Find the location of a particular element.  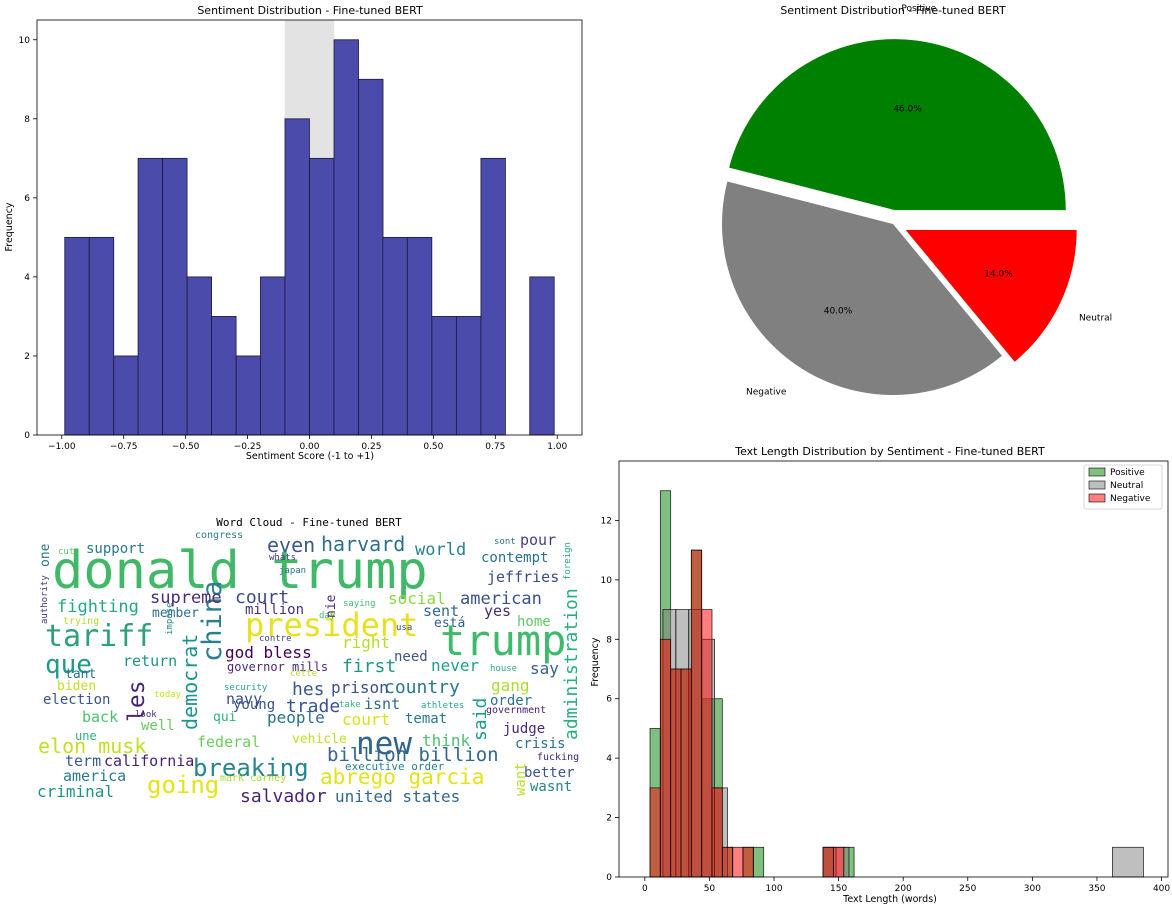

word: home is located at coordinates (534, 622).